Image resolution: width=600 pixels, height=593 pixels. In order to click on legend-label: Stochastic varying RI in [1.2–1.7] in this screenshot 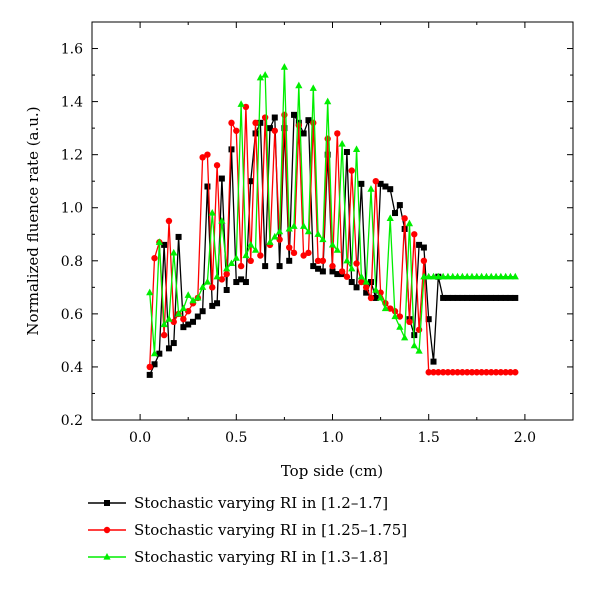, I will do `click(261, 503)`.